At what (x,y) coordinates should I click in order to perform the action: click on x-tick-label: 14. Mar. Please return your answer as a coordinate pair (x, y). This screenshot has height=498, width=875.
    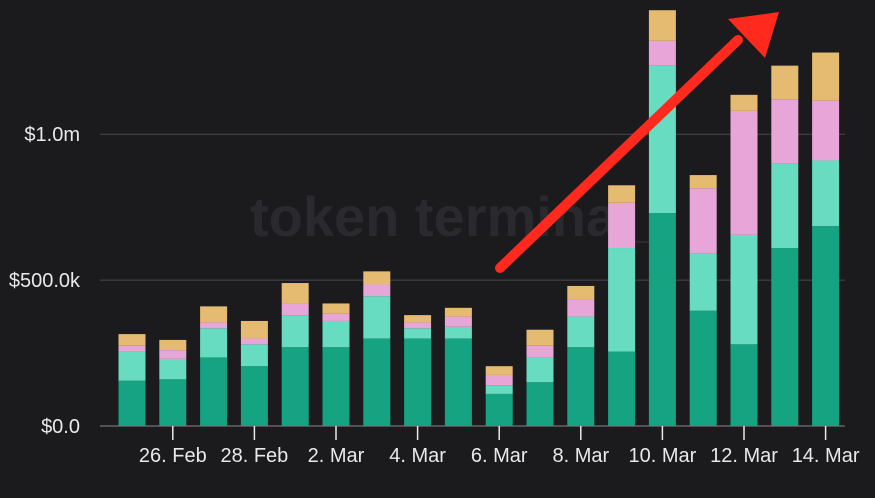
    Looking at the image, I should click on (826, 456).